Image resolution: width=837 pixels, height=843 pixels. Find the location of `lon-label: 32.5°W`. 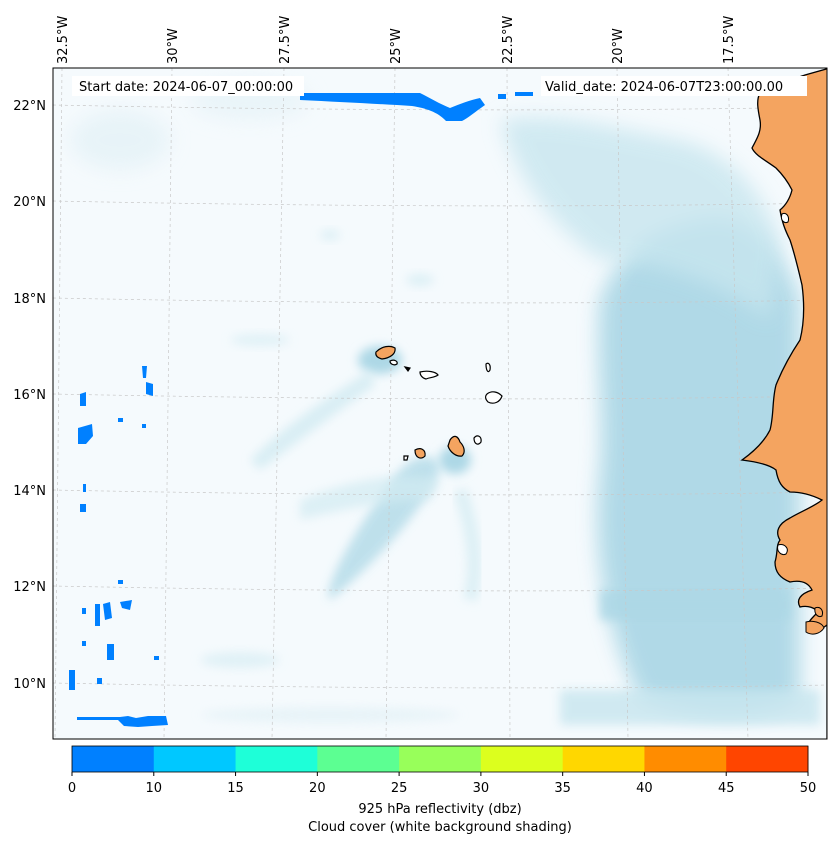

lon-label: 32.5°W is located at coordinates (63, 40).